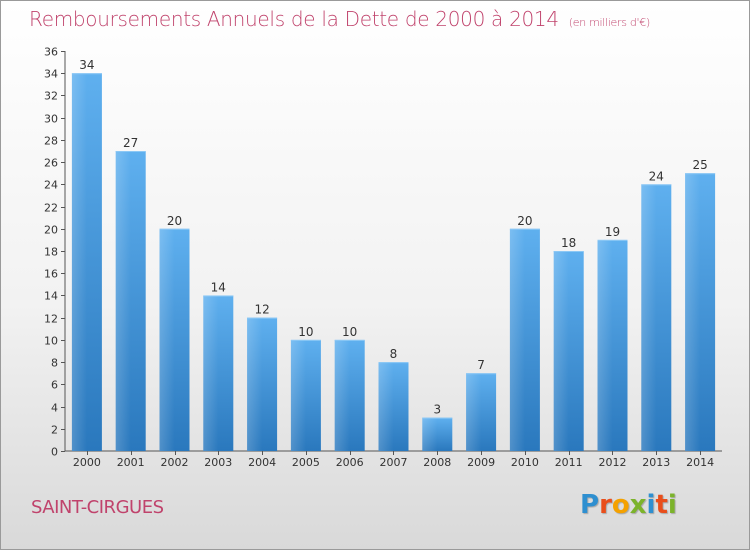  What do you see at coordinates (568, 243) in the screenshot?
I see `value-label: 18` at bounding box center [568, 243].